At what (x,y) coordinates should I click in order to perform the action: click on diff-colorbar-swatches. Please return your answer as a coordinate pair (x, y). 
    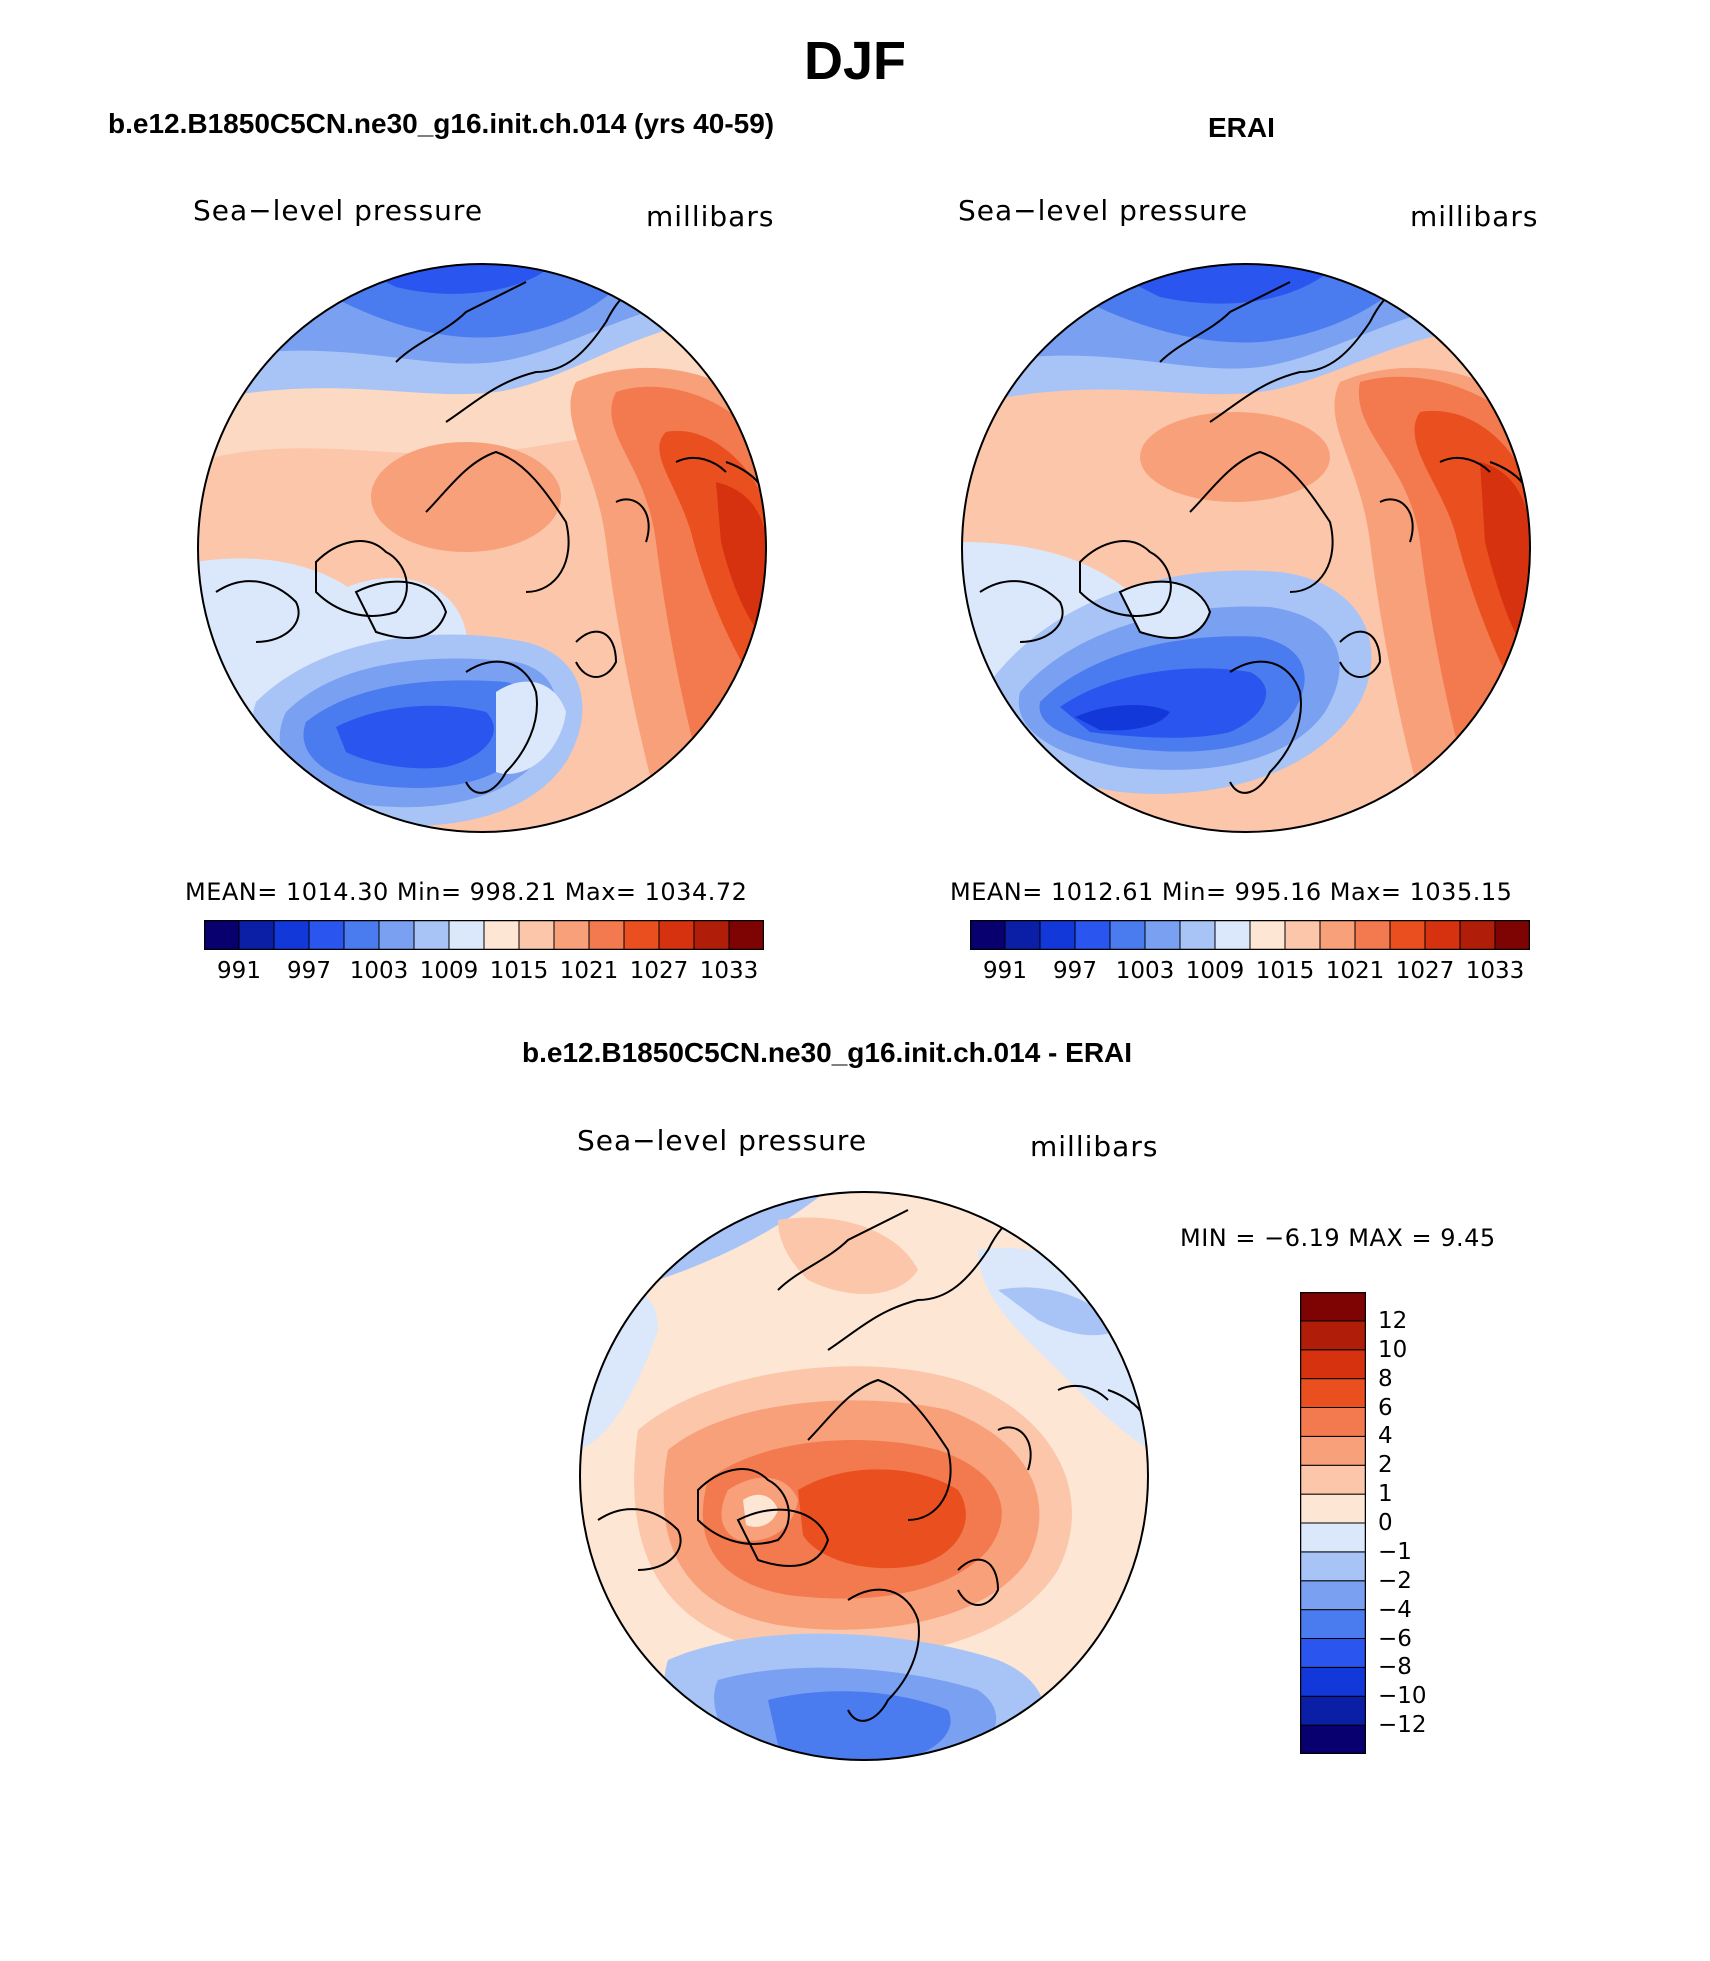
    Looking at the image, I should click on (1333, 1523).